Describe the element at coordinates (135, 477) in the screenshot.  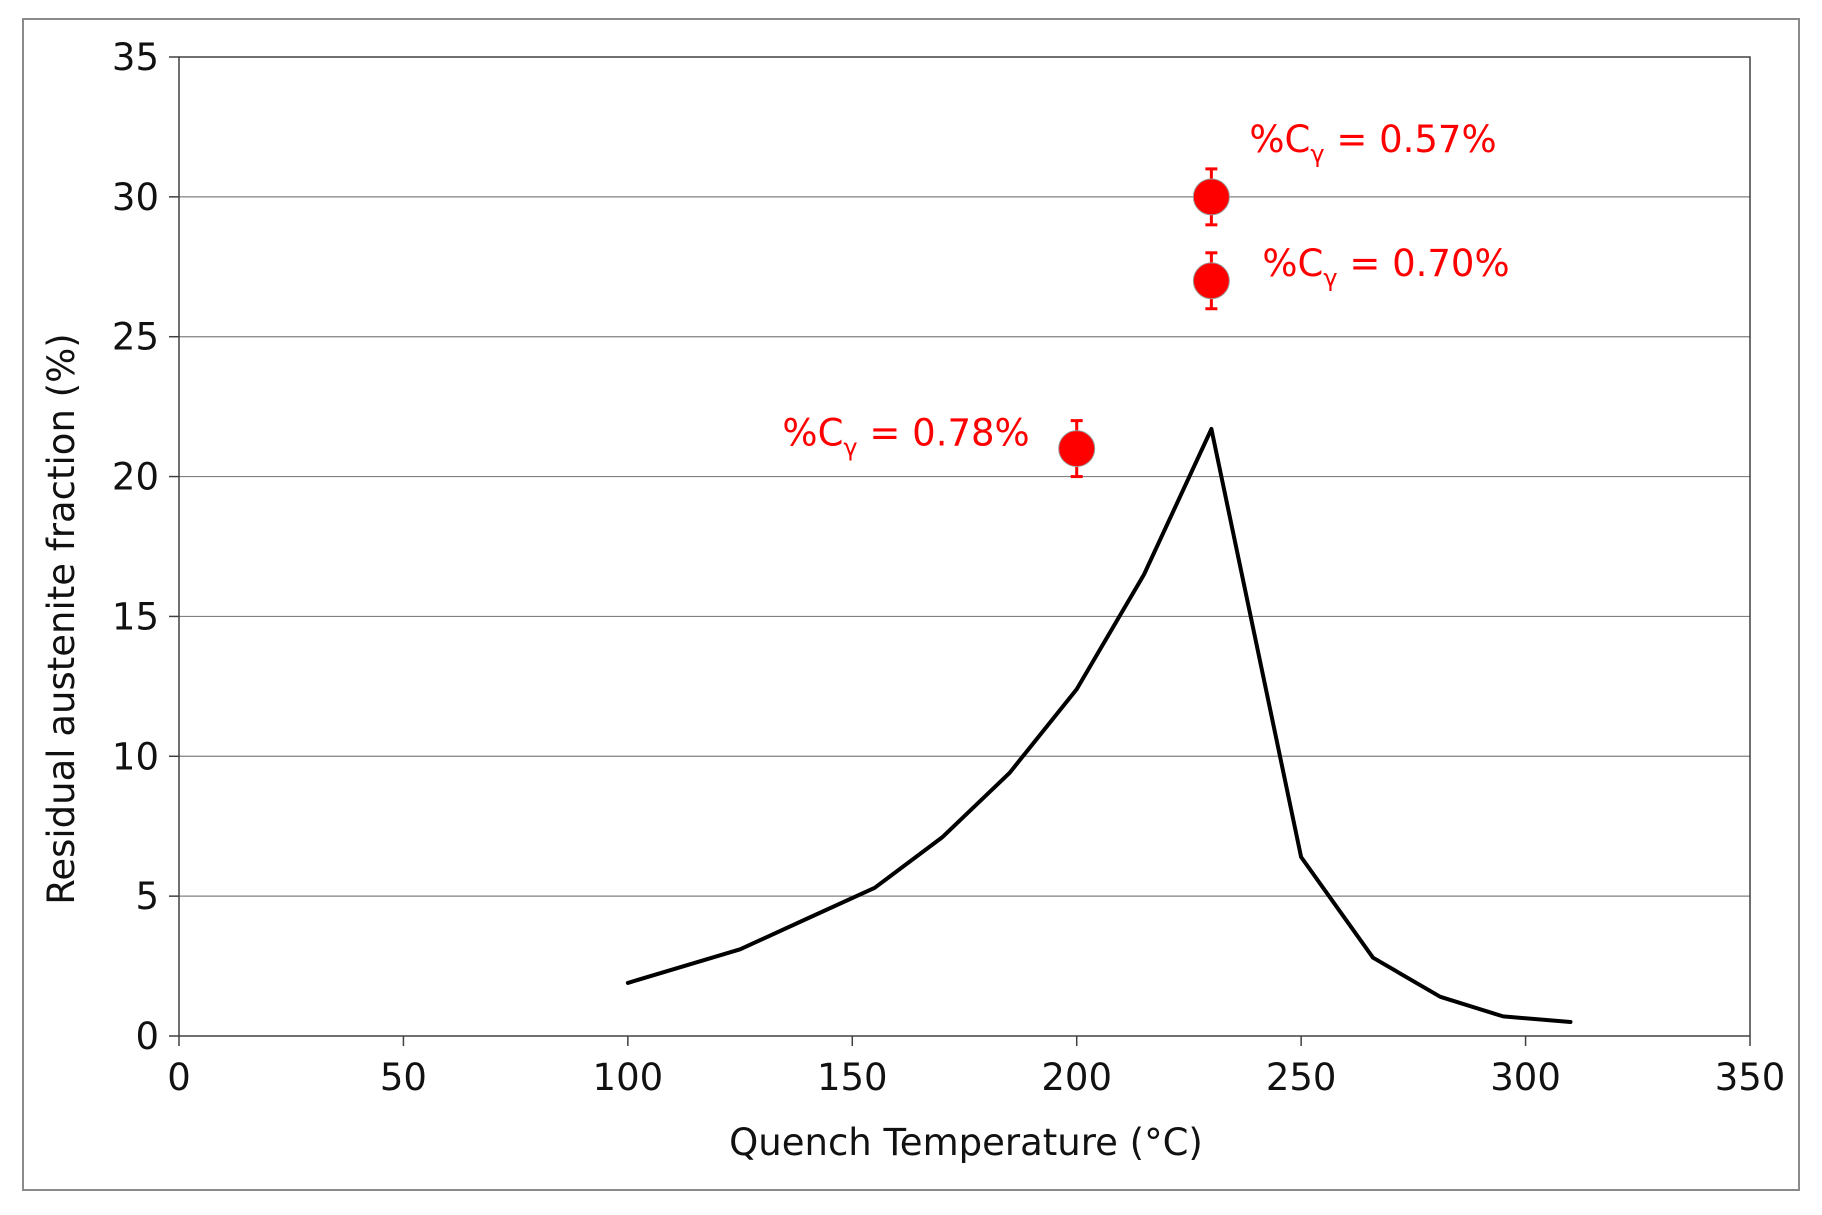
I see `y-tick-label-20: 20` at that location.